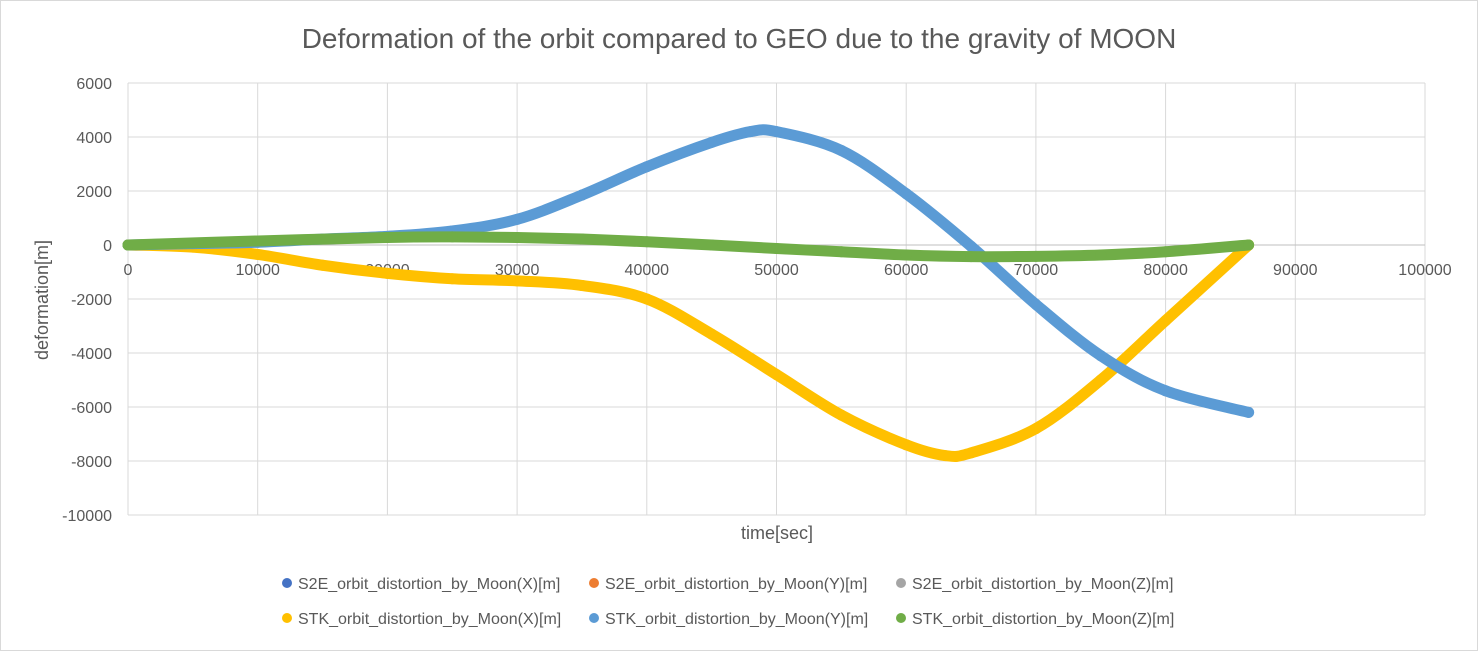 The height and width of the screenshot is (651, 1478). What do you see at coordinates (257, 270) in the screenshot?
I see `x-tick-label: 10000` at bounding box center [257, 270].